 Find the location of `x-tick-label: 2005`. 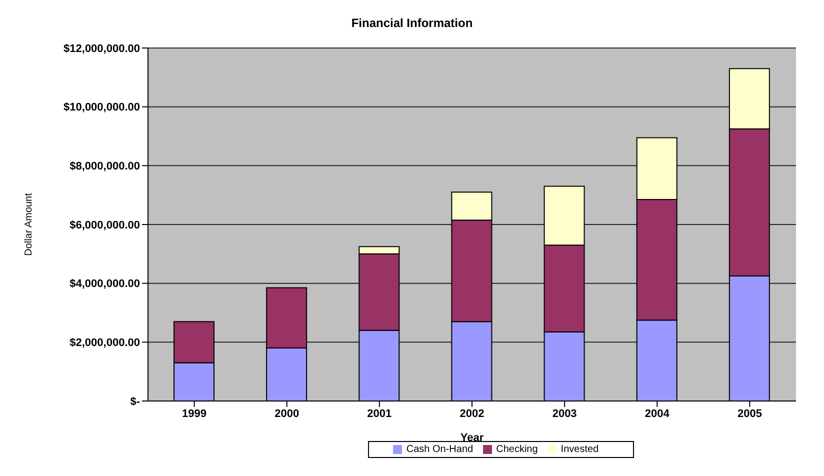

x-tick-label: 2005 is located at coordinates (749, 414).